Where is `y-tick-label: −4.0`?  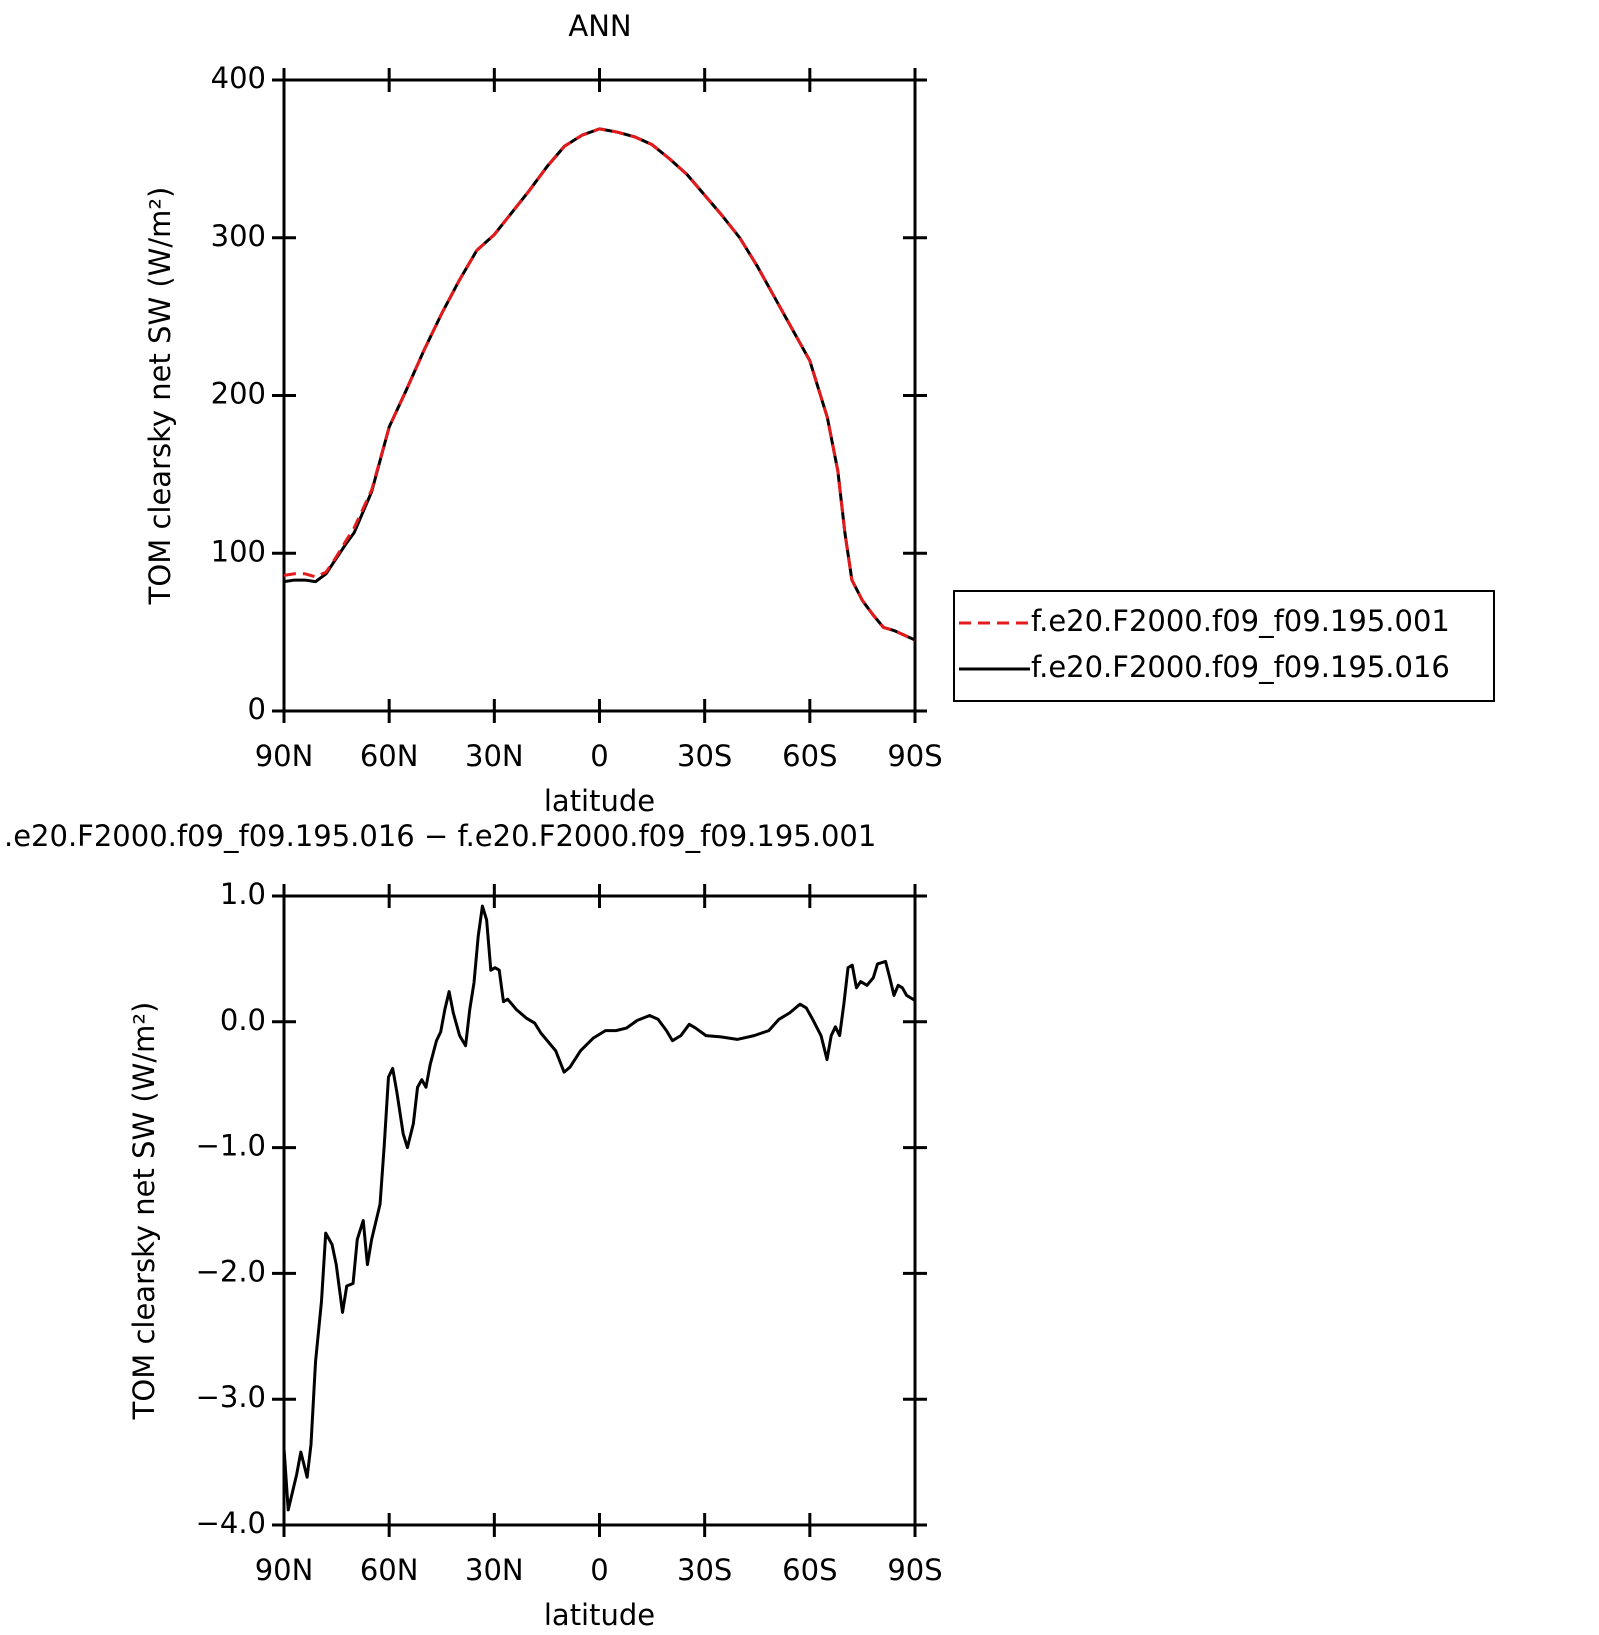
y-tick-label: −4.0 is located at coordinates (231, 1523).